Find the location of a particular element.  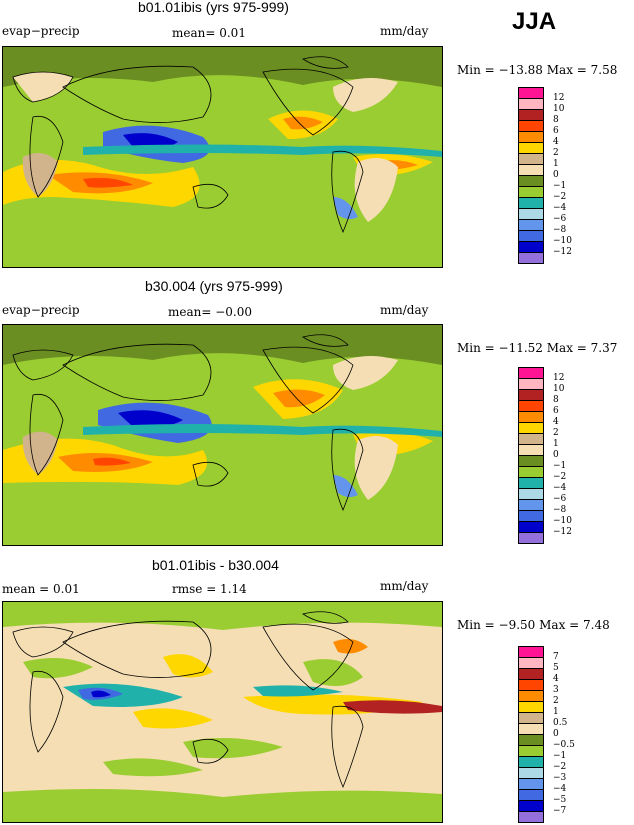

panel3-units: mm/day is located at coordinates (404, 586).